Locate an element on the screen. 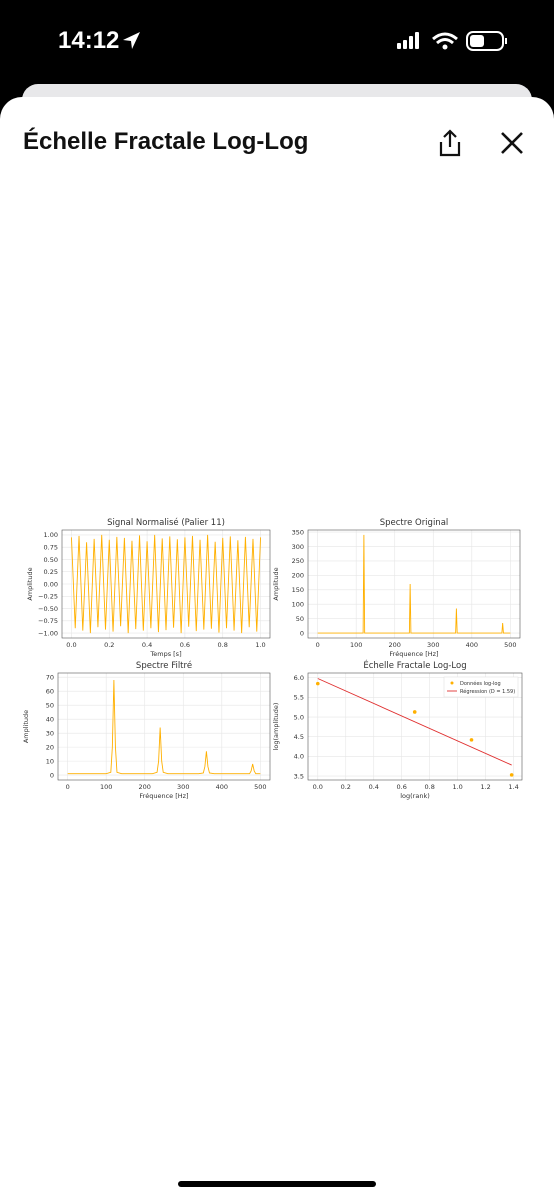 The width and height of the screenshot is (554, 1200). y-tick-label: 0.50 is located at coordinates (51, 560).